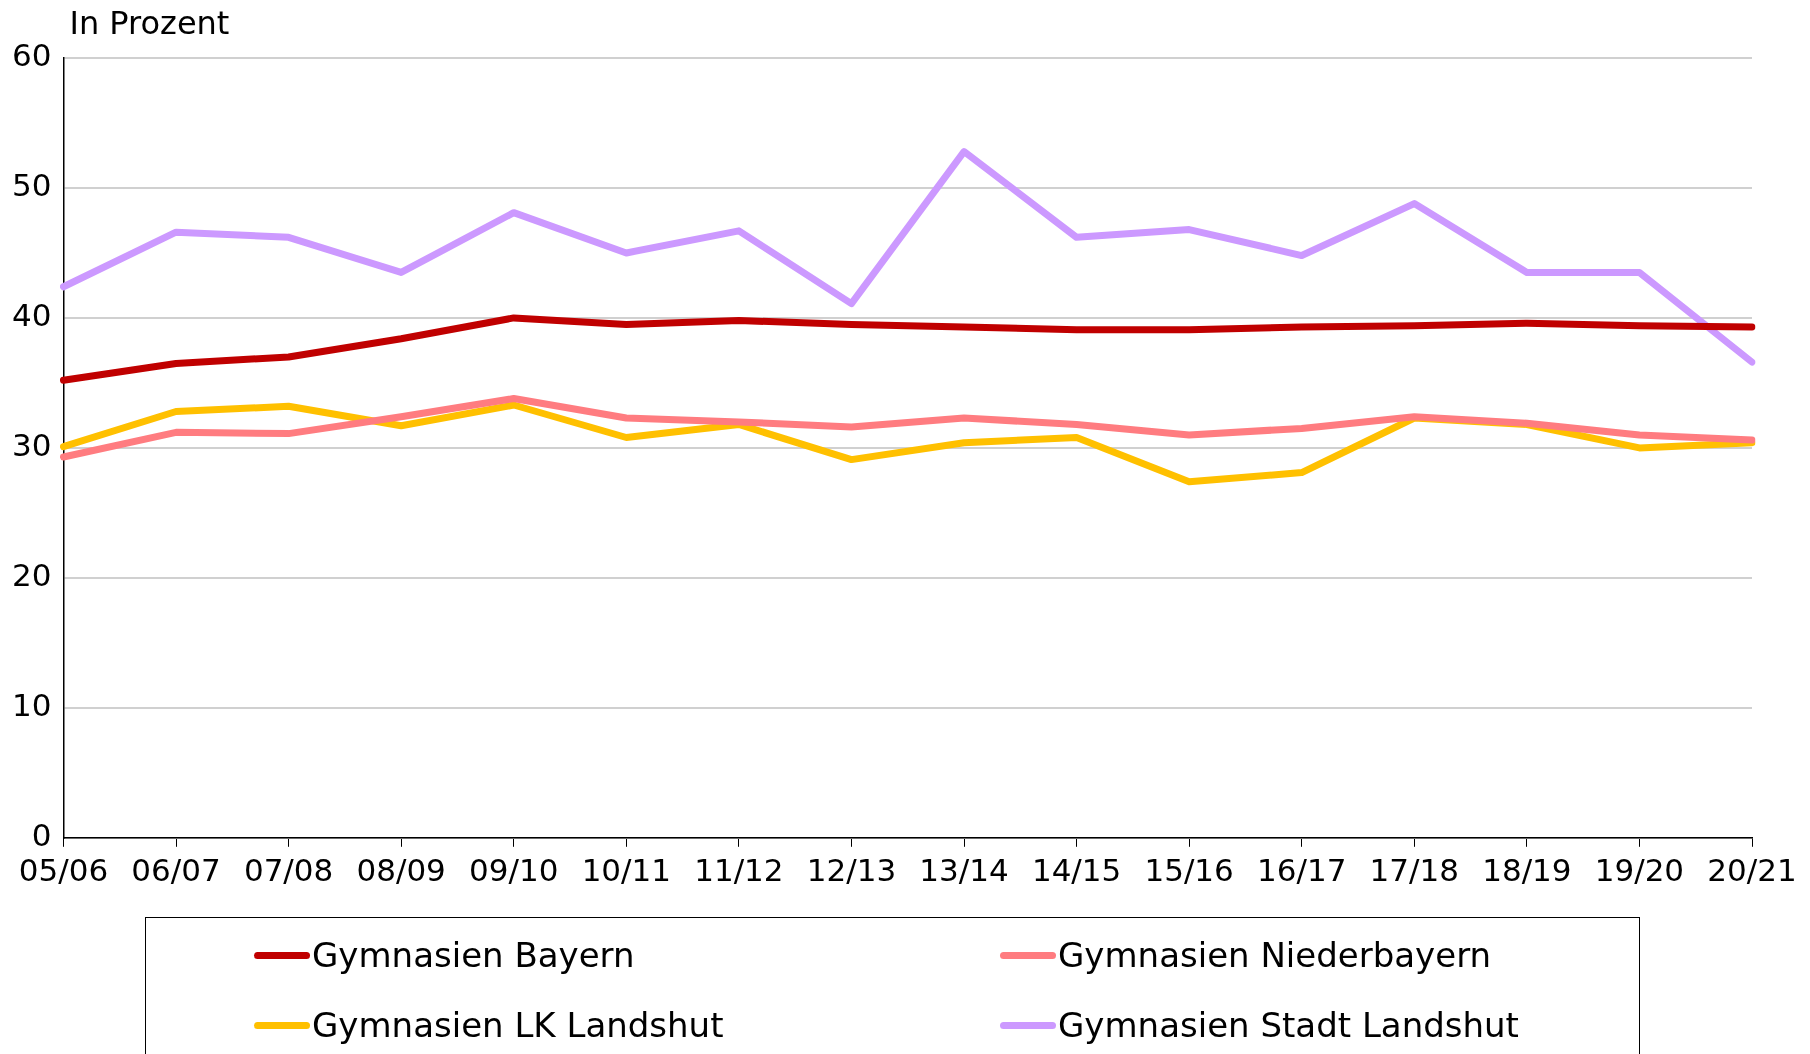 This screenshot has height=1054, width=1810. I want to click on y-tick-label: 60, so click(31, 55).